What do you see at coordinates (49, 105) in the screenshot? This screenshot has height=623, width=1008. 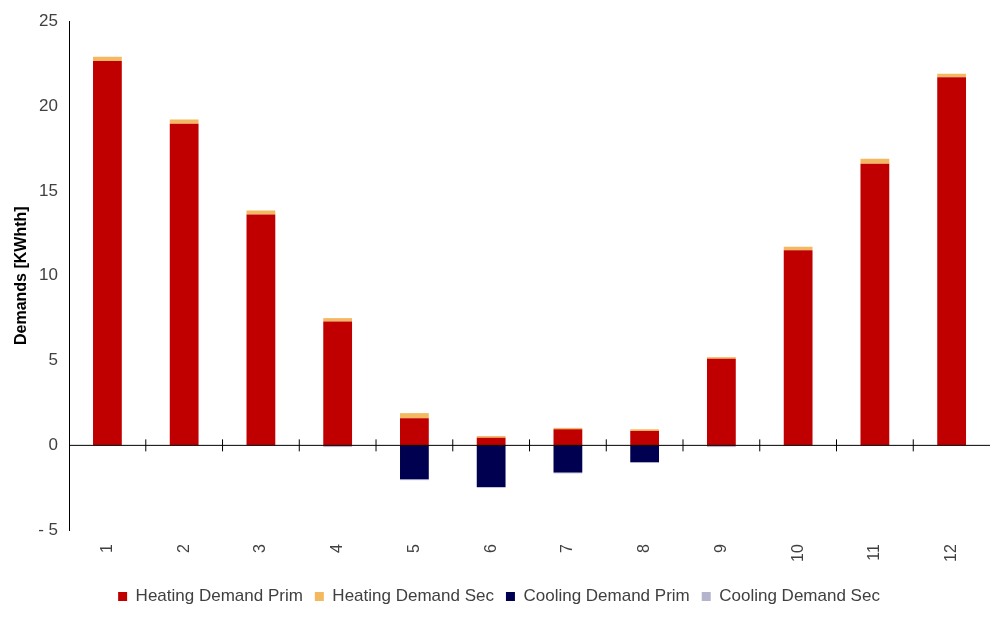 I see `y-tick-label: 20` at bounding box center [49, 105].